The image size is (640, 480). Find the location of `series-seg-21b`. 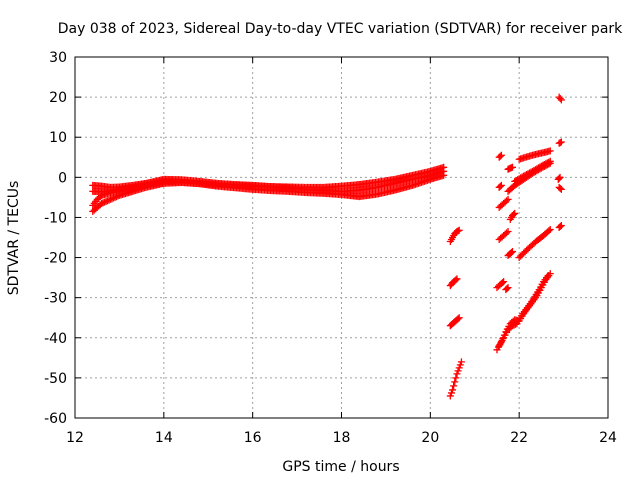

series-seg-21b is located at coordinates (500, 186).